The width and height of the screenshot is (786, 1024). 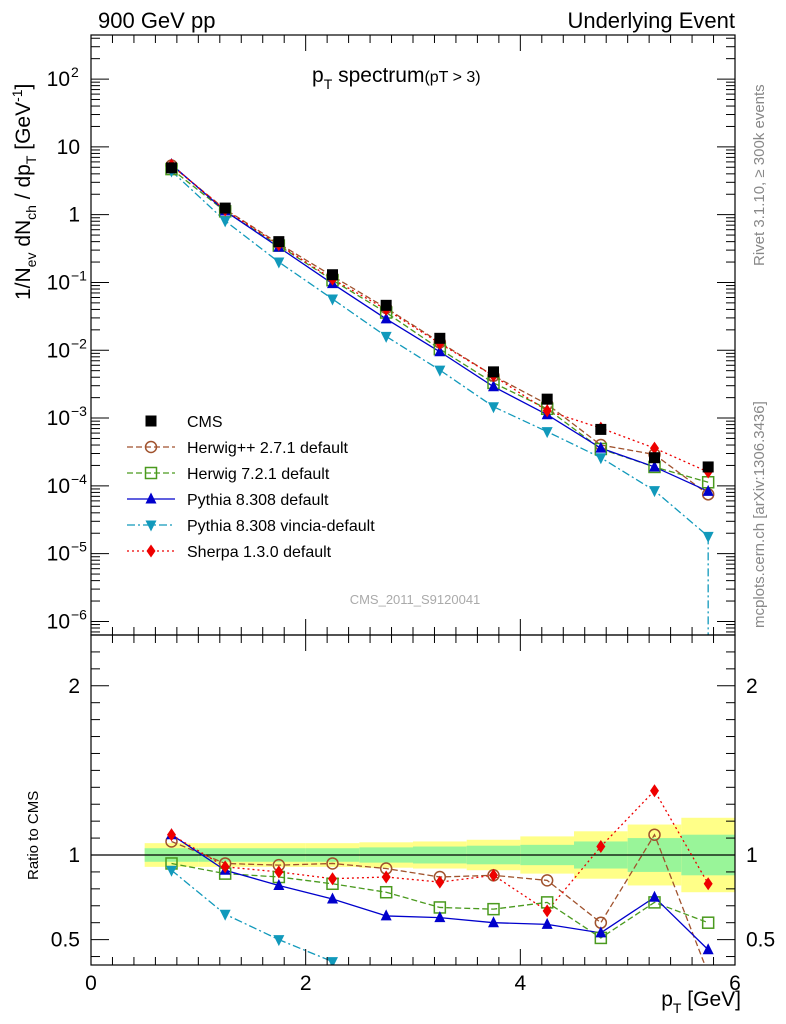 What do you see at coordinates (258, 474) in the screenshot?
I see `legend-label: Herwig 7.2.1 default` at bounding box center [258, 474].